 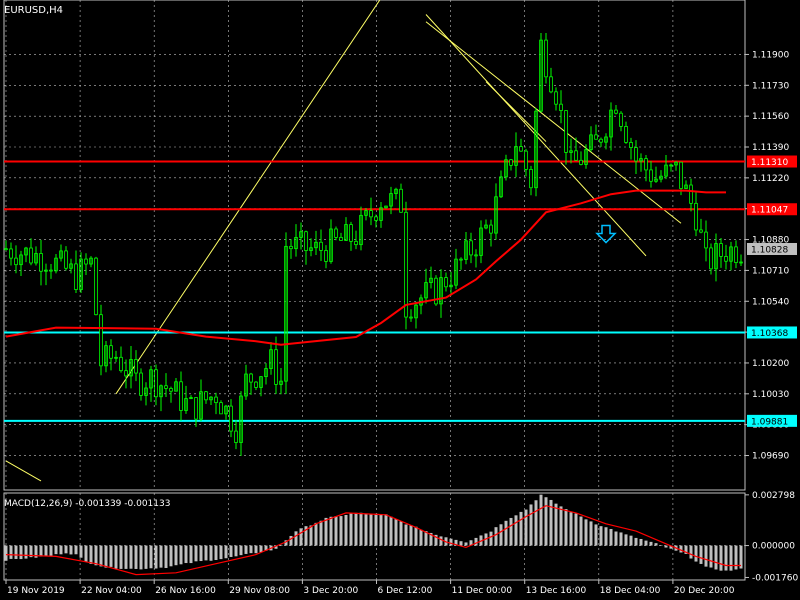 What do you see at coordinates (23, 471) in the screenshot?
I see `trendline` at bounding box center [23, 471].